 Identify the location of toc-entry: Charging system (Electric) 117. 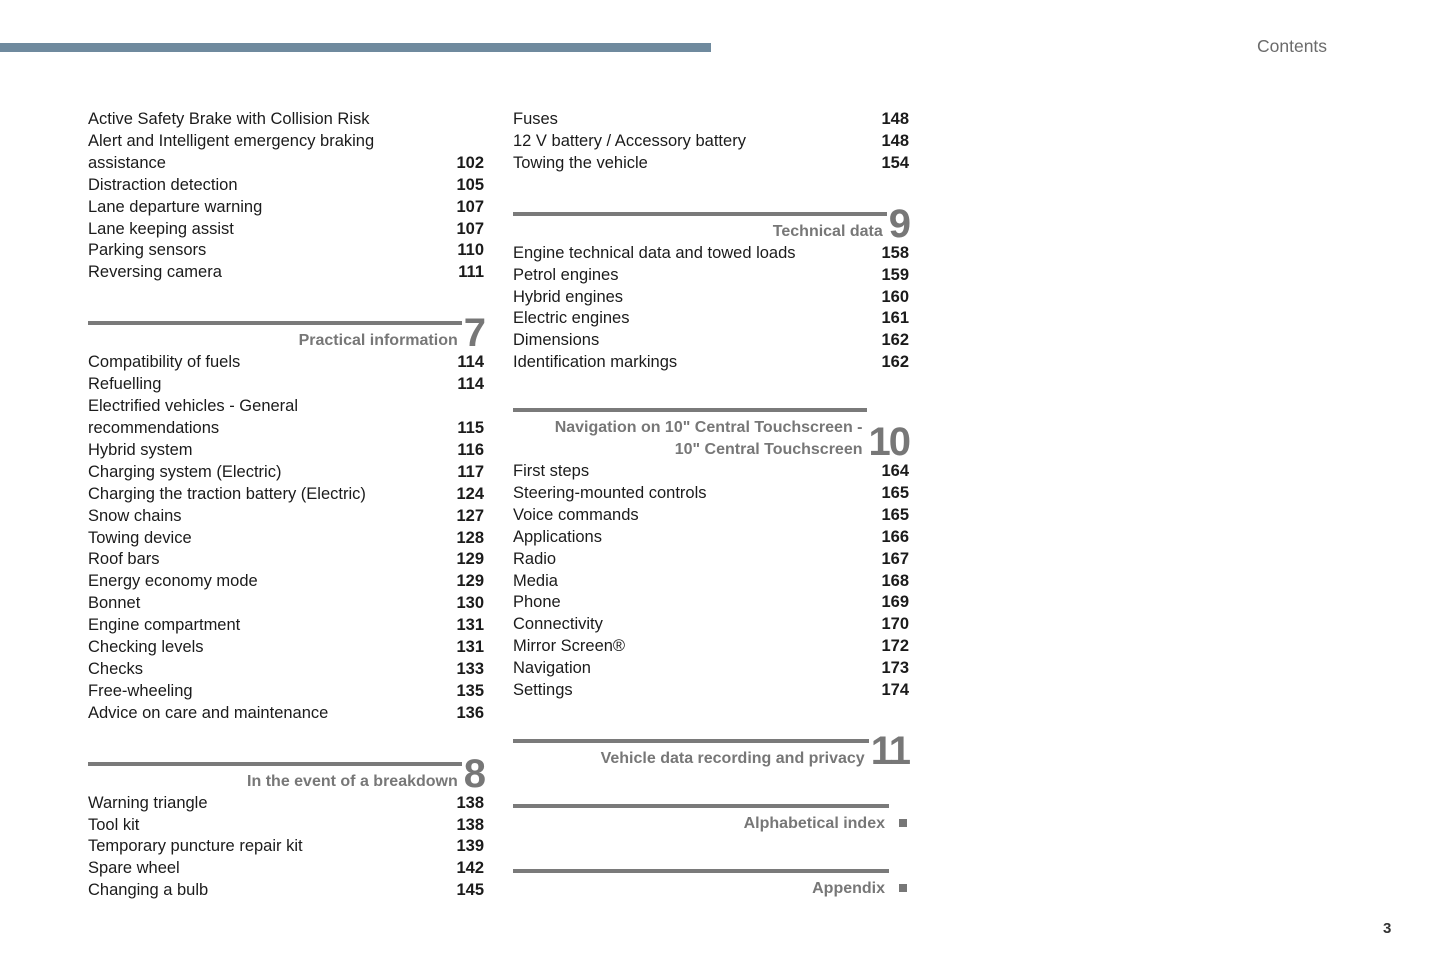
(286, 473).